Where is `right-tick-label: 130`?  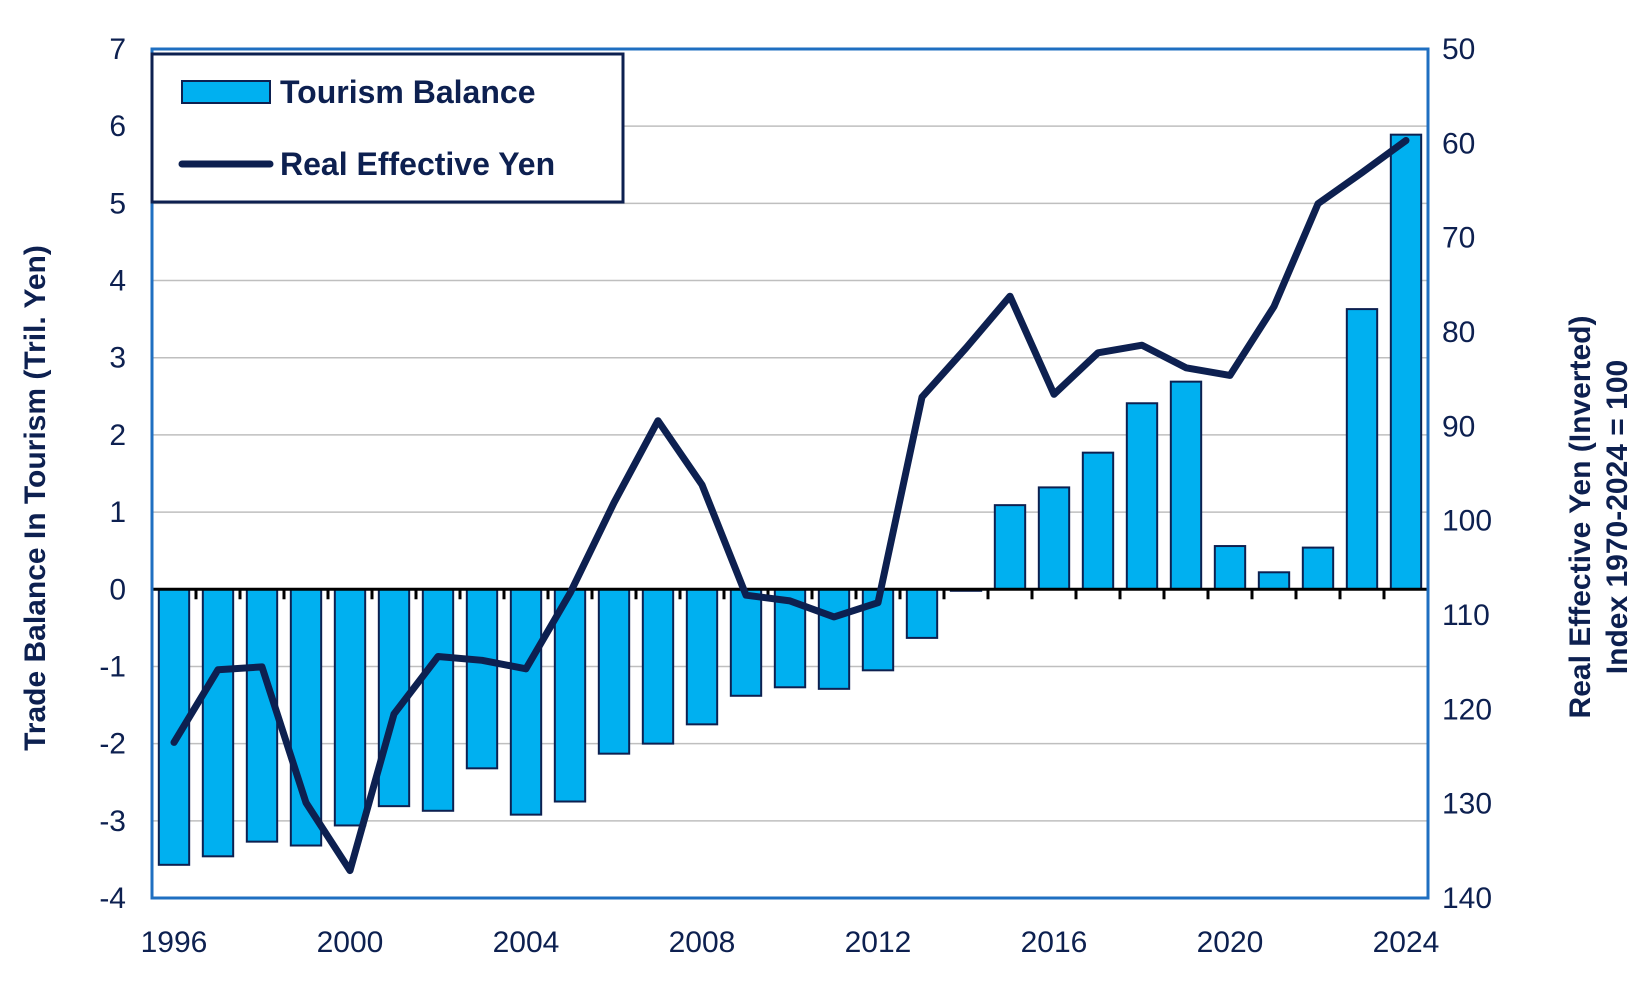
right-tick-label: 130 is located at coordinates (1467, 804).